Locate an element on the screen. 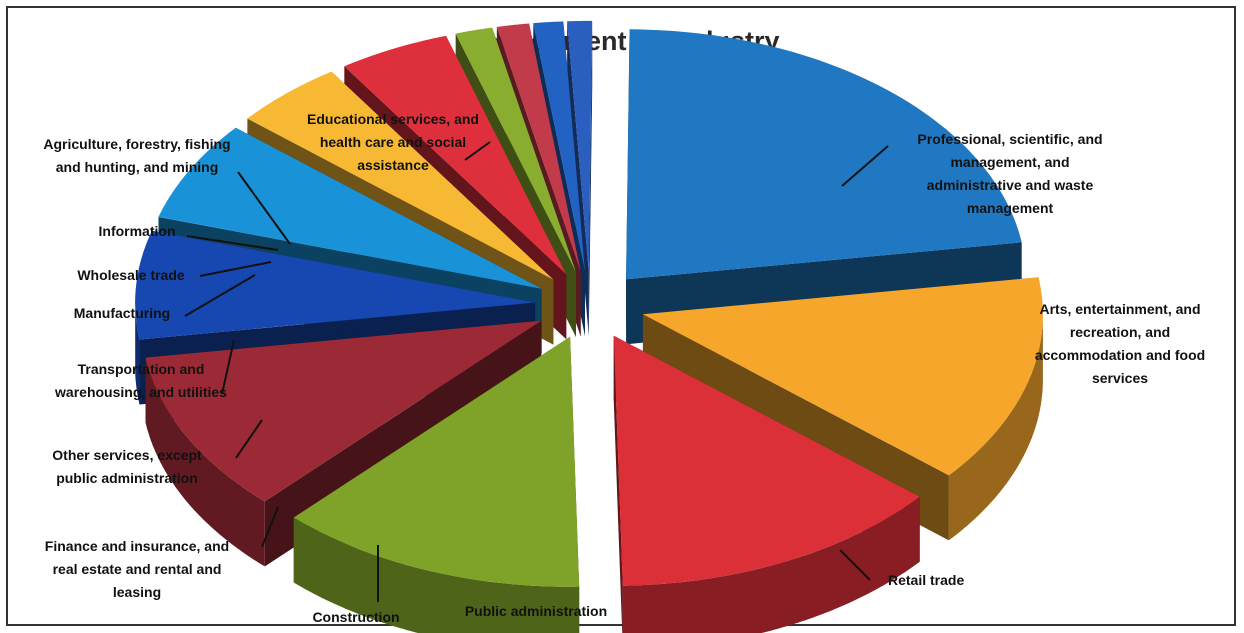  slice-label-line: warehousing, and utilities is located at coordinates (140, 392).